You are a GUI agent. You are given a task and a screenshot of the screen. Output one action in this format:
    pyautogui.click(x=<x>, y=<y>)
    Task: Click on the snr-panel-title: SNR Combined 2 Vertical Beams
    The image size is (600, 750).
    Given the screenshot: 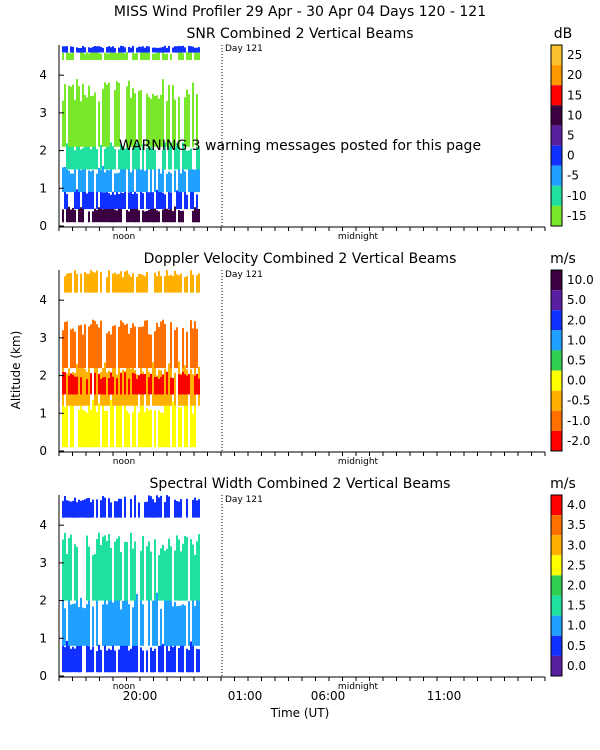 What is the action you would take?
    pyautogui.click(x=299, y=34)
    